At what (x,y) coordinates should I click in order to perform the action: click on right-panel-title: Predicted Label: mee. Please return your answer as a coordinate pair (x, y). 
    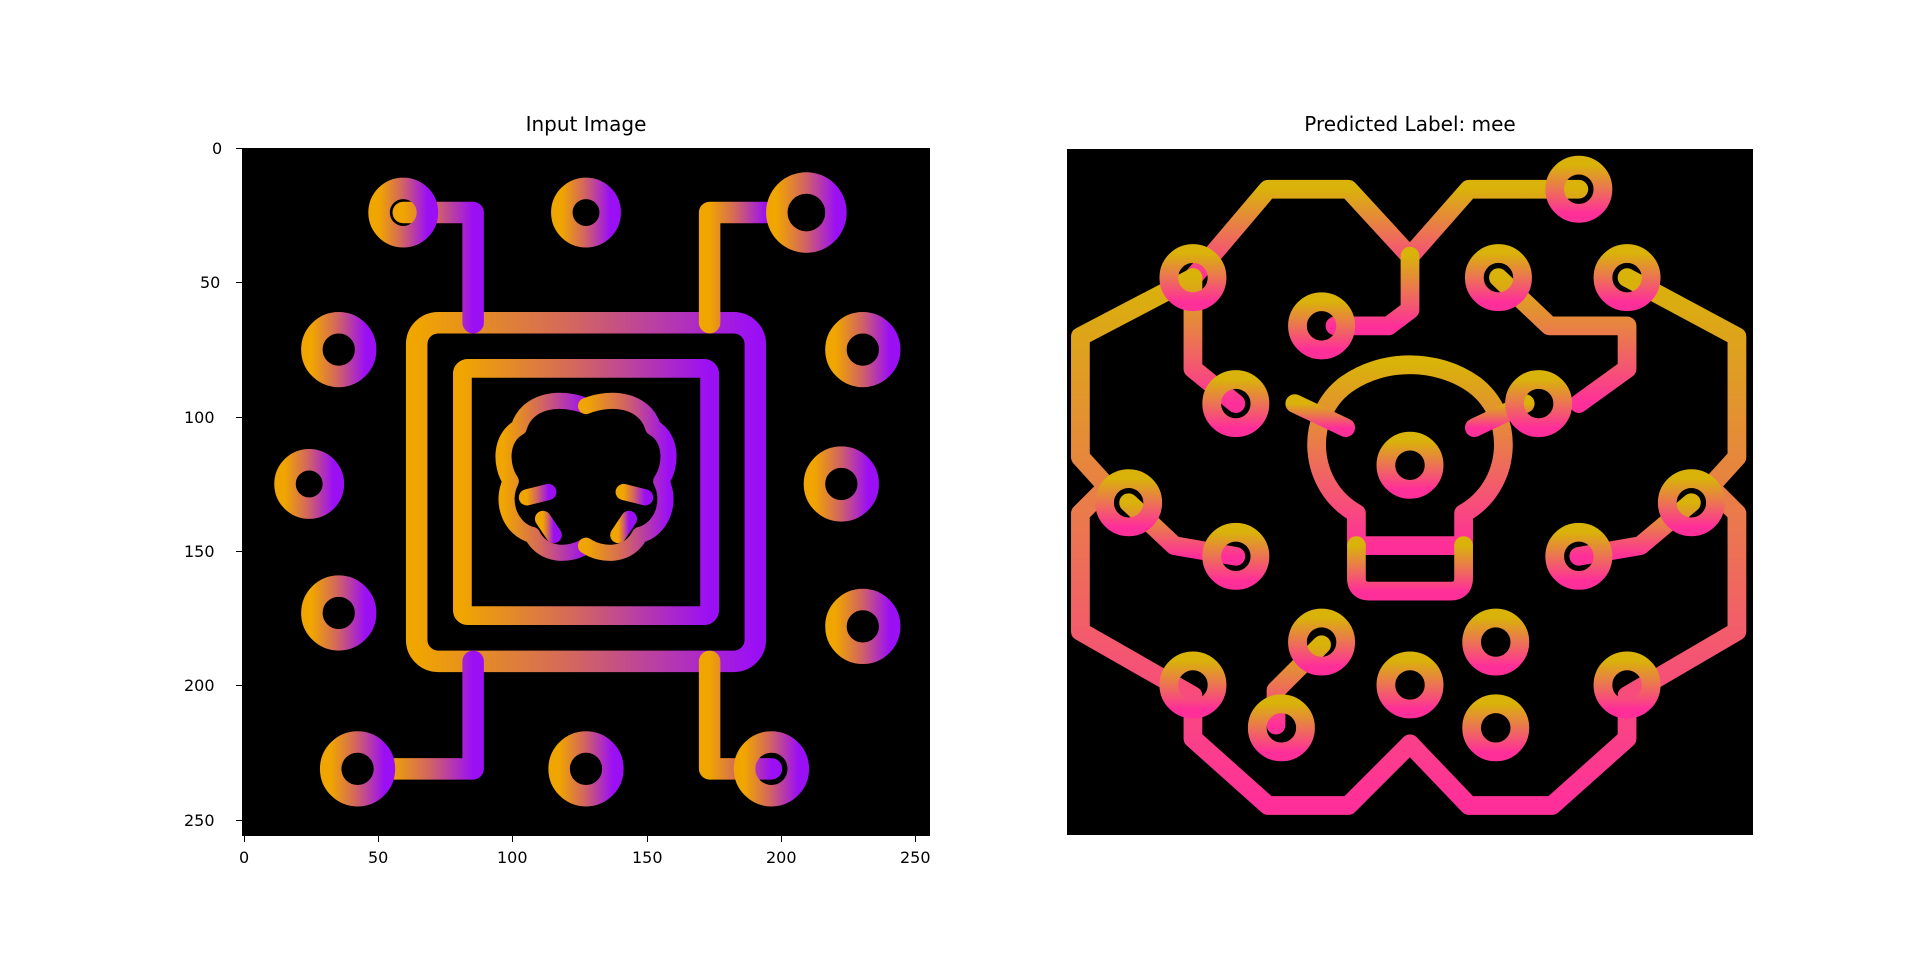
    Looking at the image, I should click on (1410, 124).